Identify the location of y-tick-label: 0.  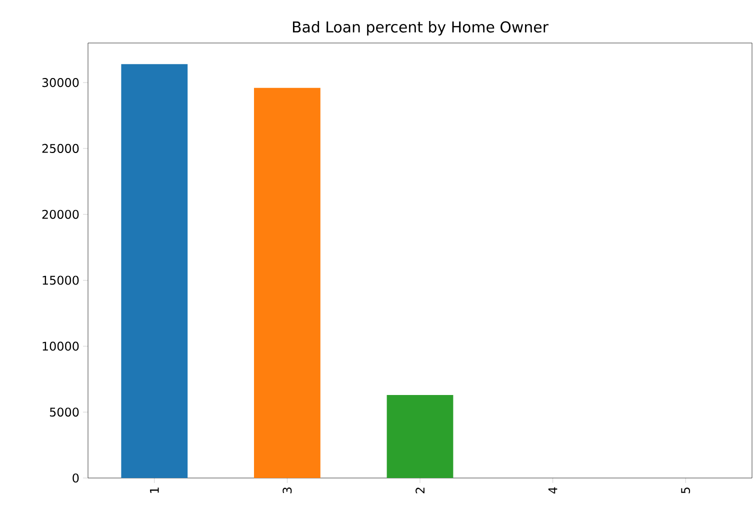
(75, 478).